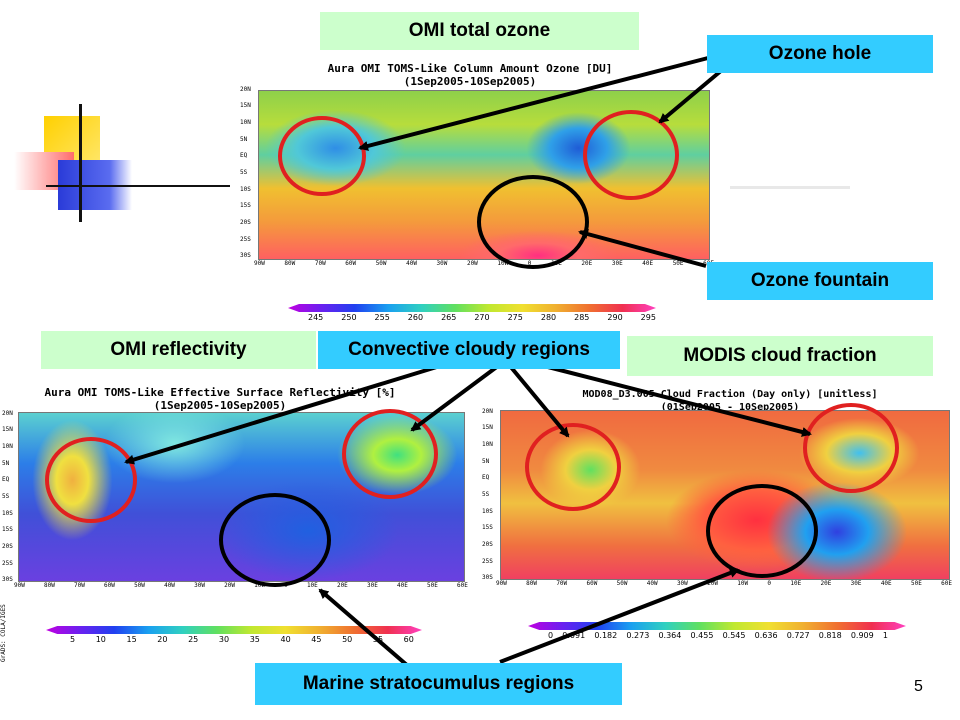  What do you see at coordinates (91, 480) in the screenshot?
I see `reflectivity-convective-circle-south-america` at bounding box center [91, 480].